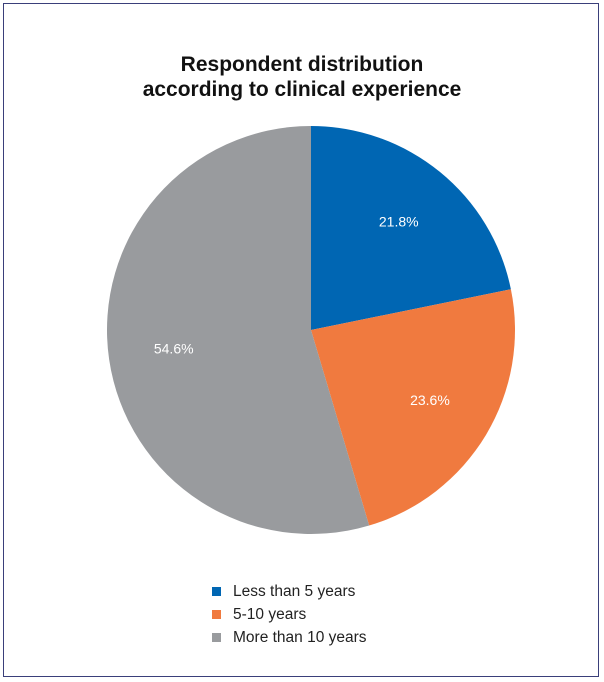 Image resolution: width=604 pixels, height=682 pixels. I want to click on legend-item-more-than-10-years: More than 10 years, so click(289, 637).